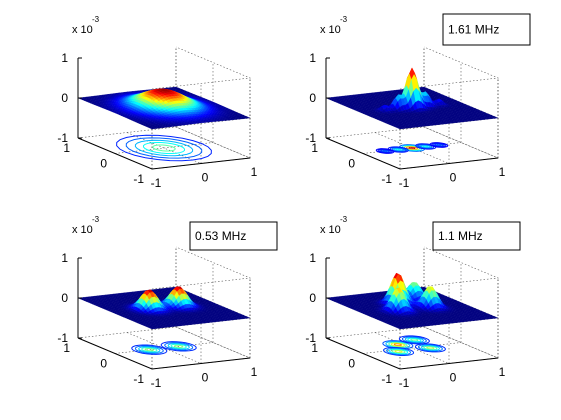 This screenshot has width=561, height=420. I want to click on panel-4-z-tick-label: -1, so click(310, 338).